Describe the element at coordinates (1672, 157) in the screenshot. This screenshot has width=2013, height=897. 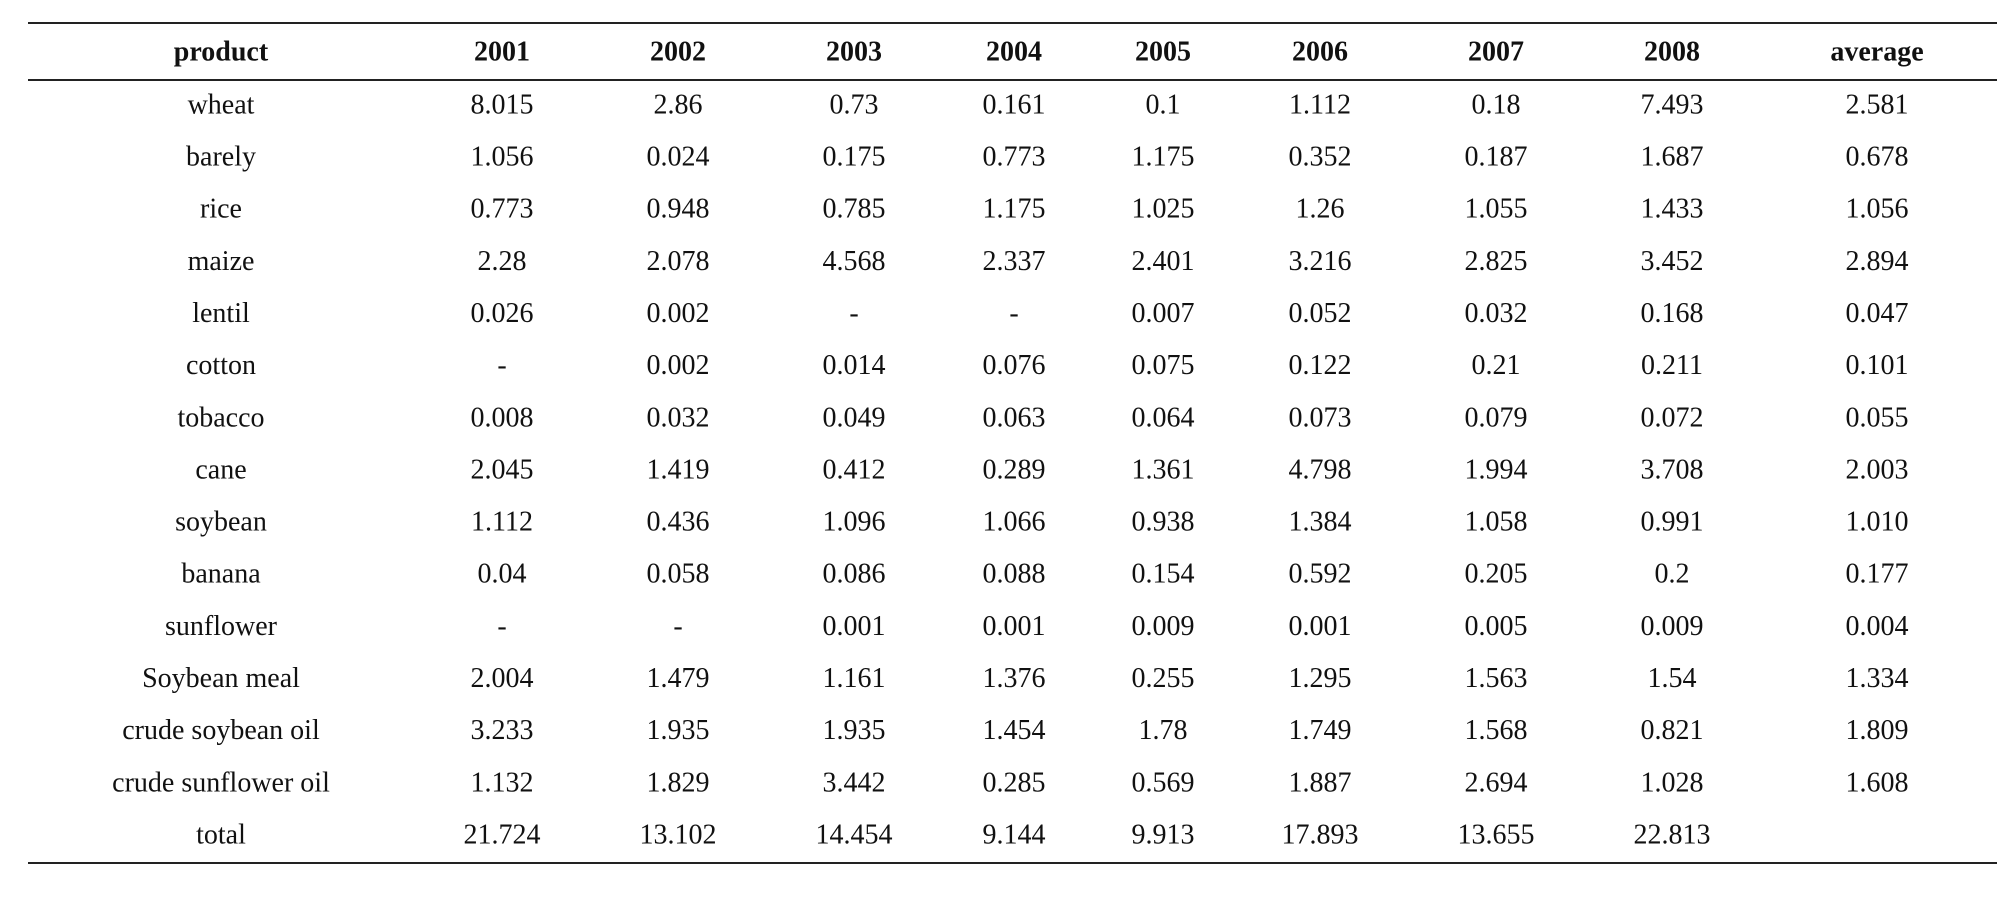
I see `cell: 1.687` at that location.